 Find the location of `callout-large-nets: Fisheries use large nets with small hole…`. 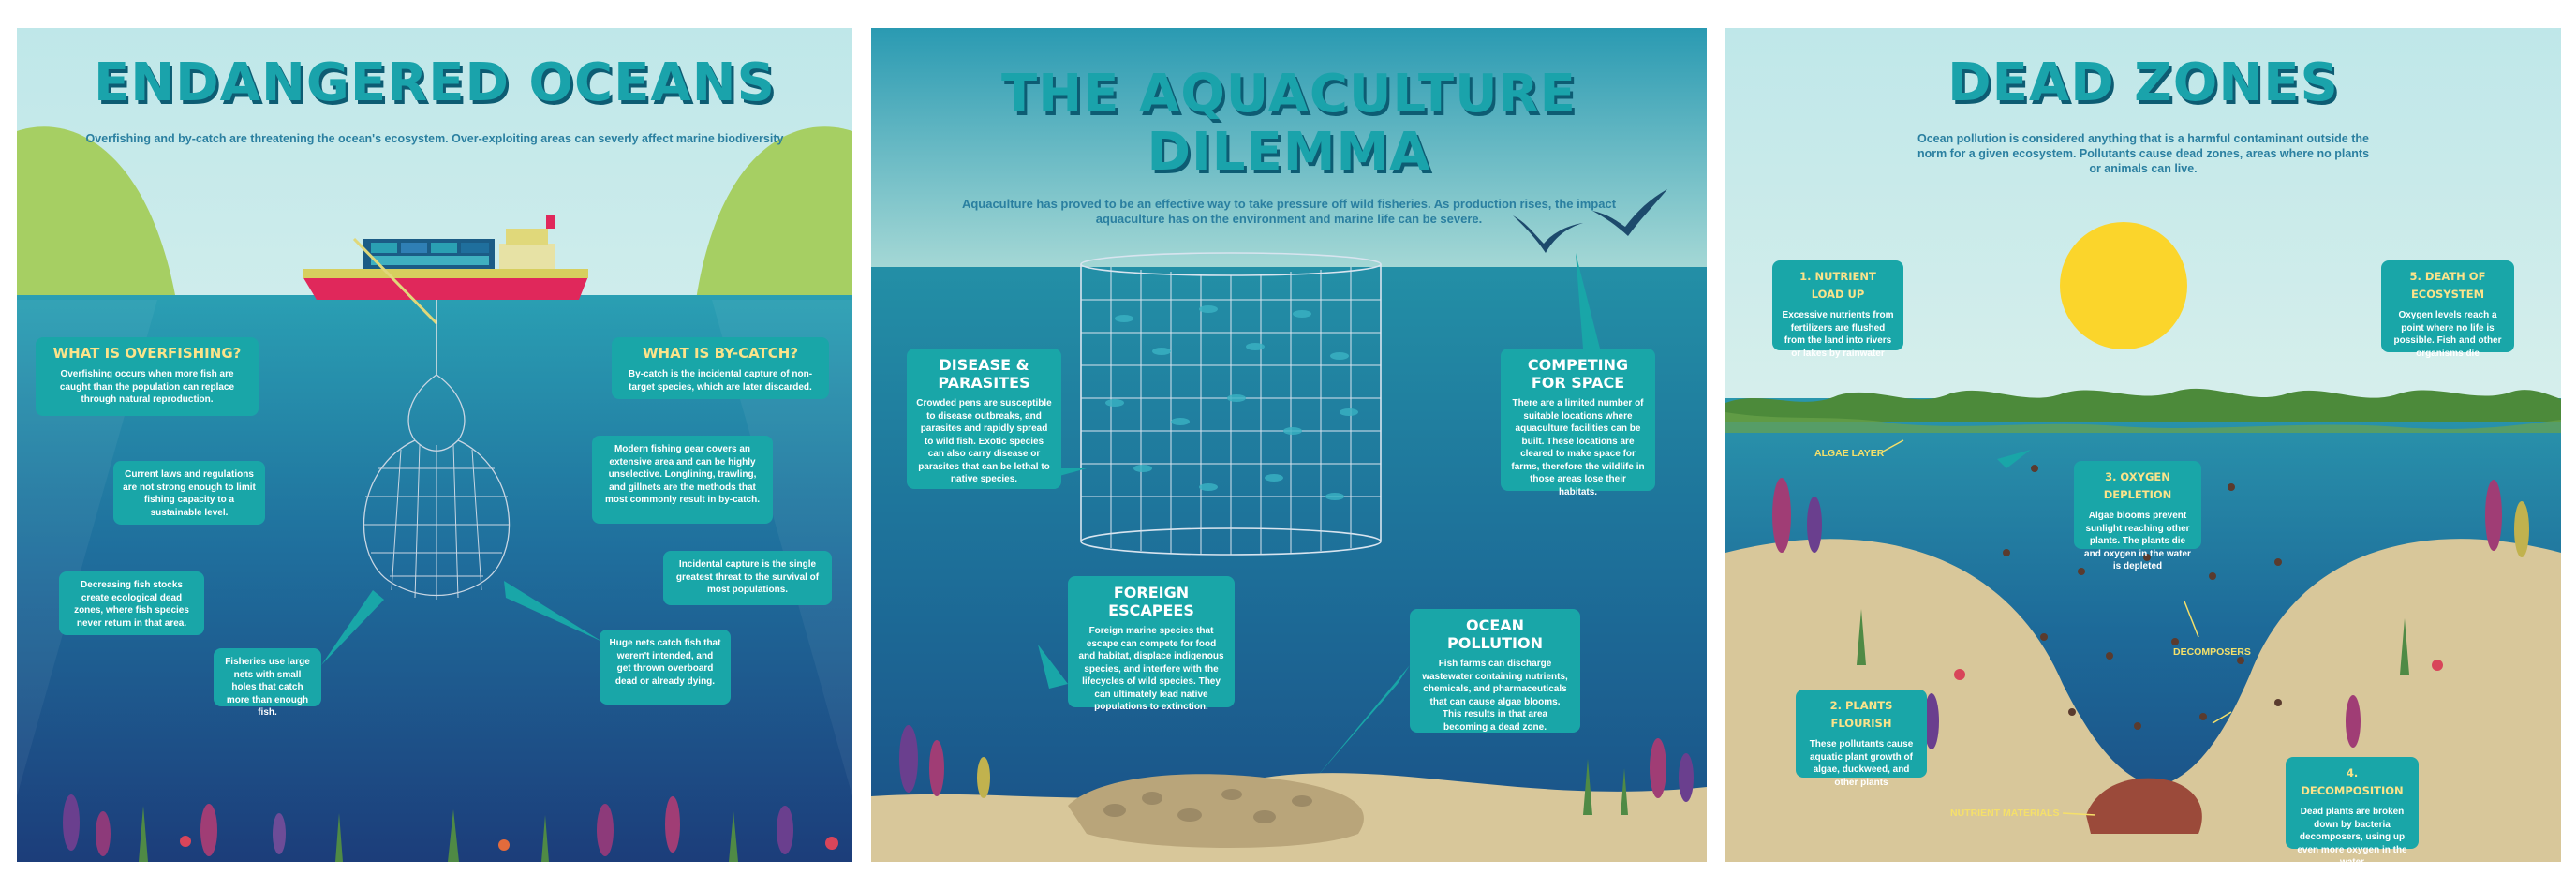

callout-large-nets: Fisheries use large nets with small hole… is located at coordinates (267, 683).